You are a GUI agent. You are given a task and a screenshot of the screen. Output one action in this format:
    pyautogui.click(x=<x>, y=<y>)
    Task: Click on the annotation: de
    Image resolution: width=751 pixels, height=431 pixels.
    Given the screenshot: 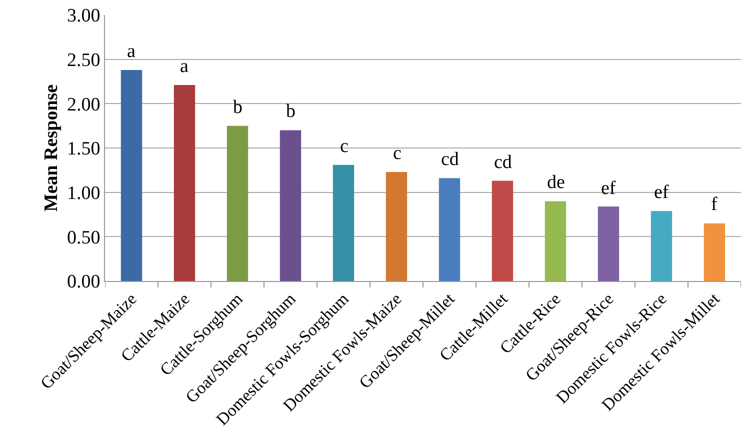 What is the action you would take?
    pyautogui.click(x=556, y=182)
    